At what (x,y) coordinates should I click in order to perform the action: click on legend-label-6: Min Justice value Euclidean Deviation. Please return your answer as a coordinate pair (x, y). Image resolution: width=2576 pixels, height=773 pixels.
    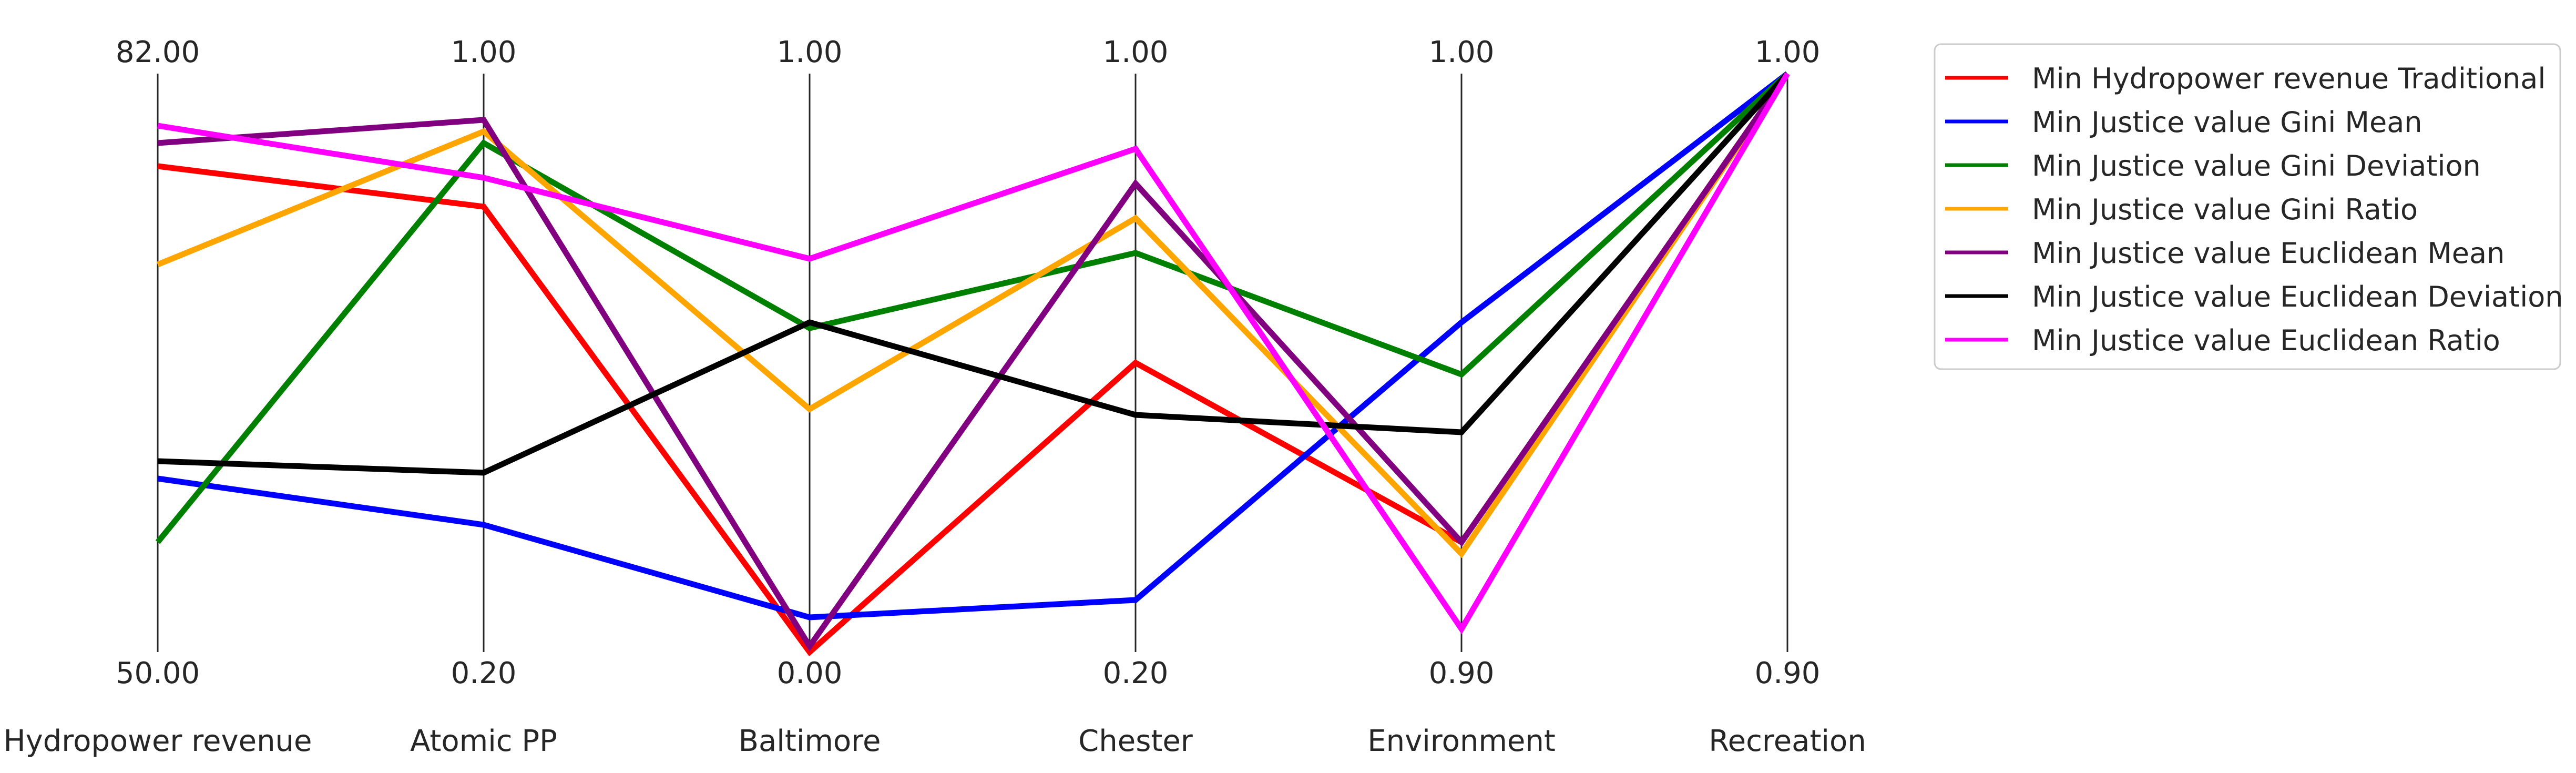
    Looking at the image, I should click on (2297, 296).